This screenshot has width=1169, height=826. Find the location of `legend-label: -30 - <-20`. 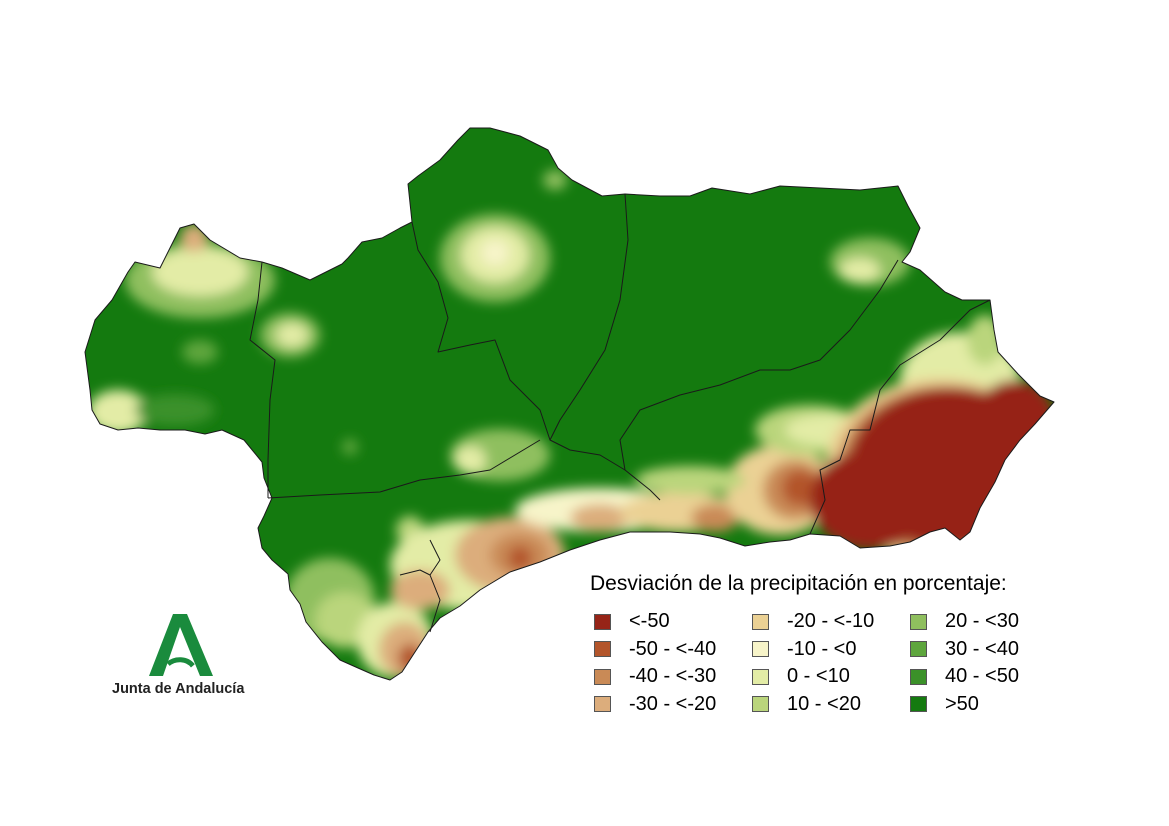

legend-label: -30 - <-20 is located at coordinates (673, 703).